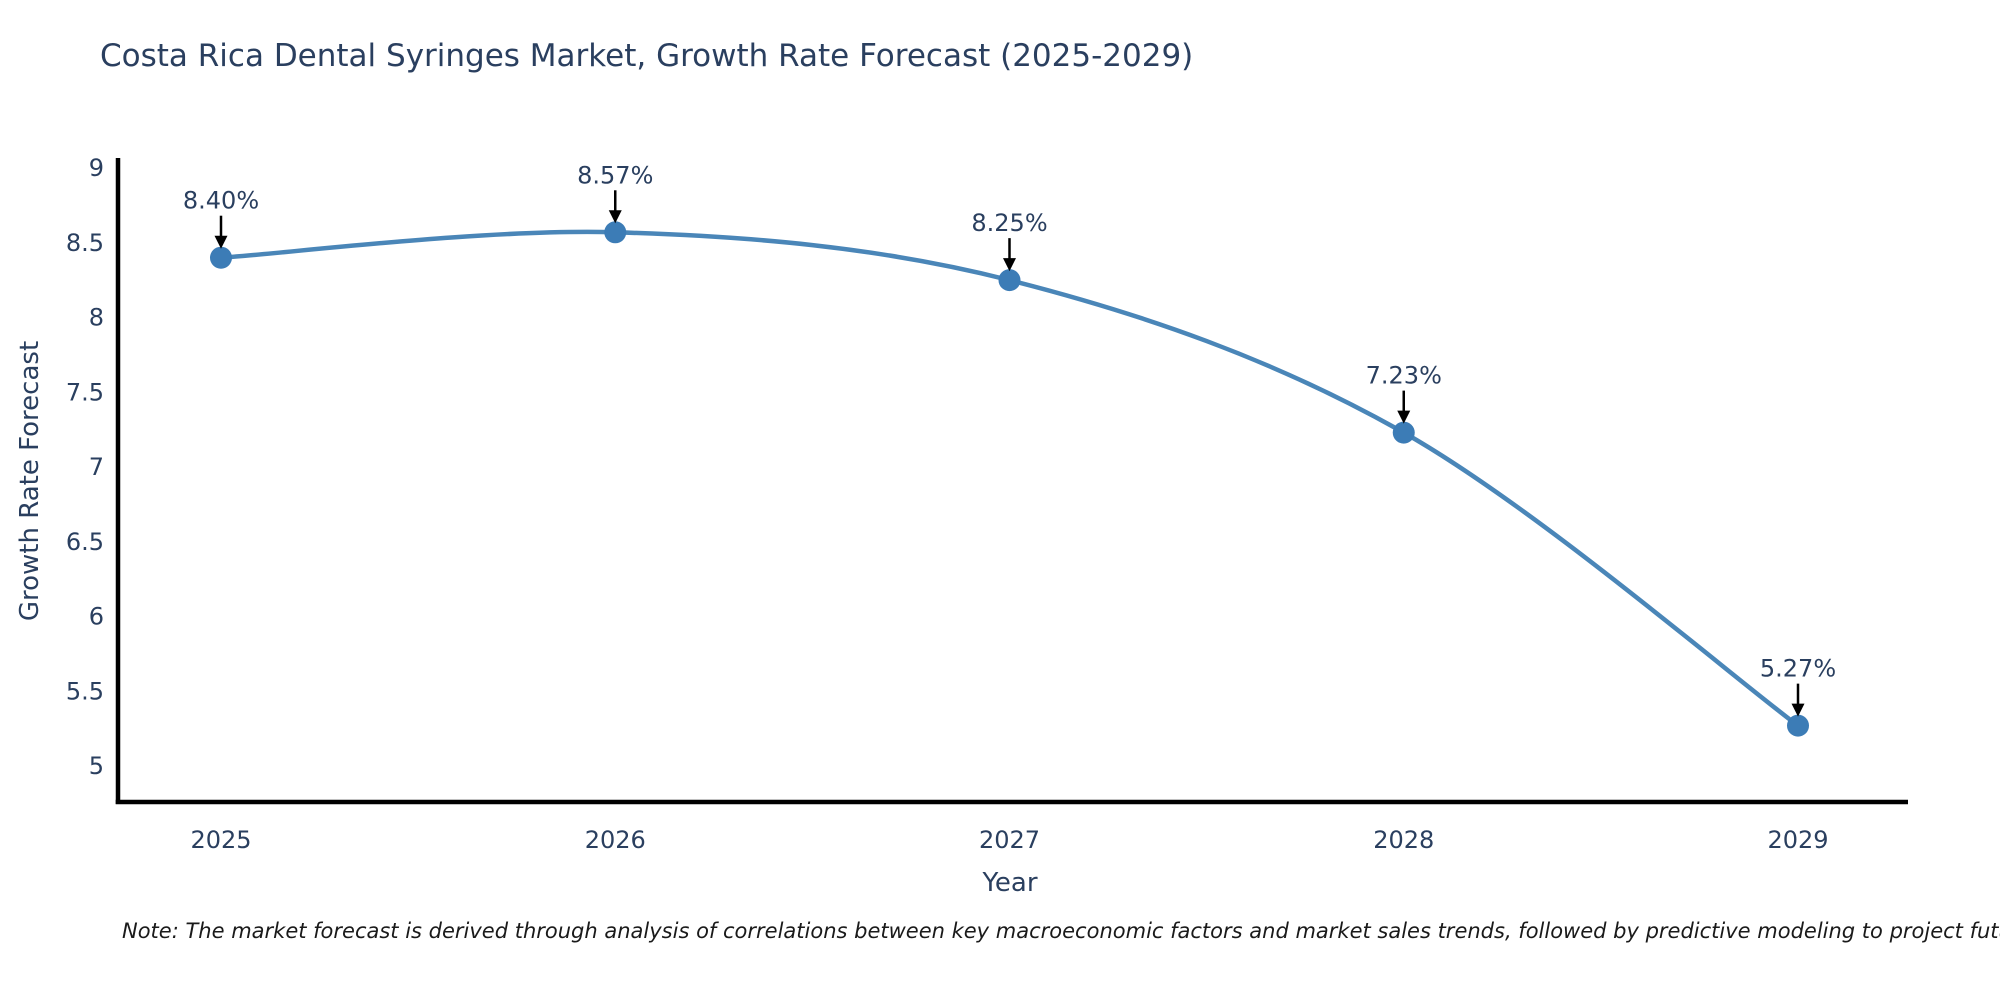 The width and height of the screenshot is (2000, 1000). Describe the element at coordinates (1009, 223) in the screenshot. I see `annotation-label: 8.25%` at that location.